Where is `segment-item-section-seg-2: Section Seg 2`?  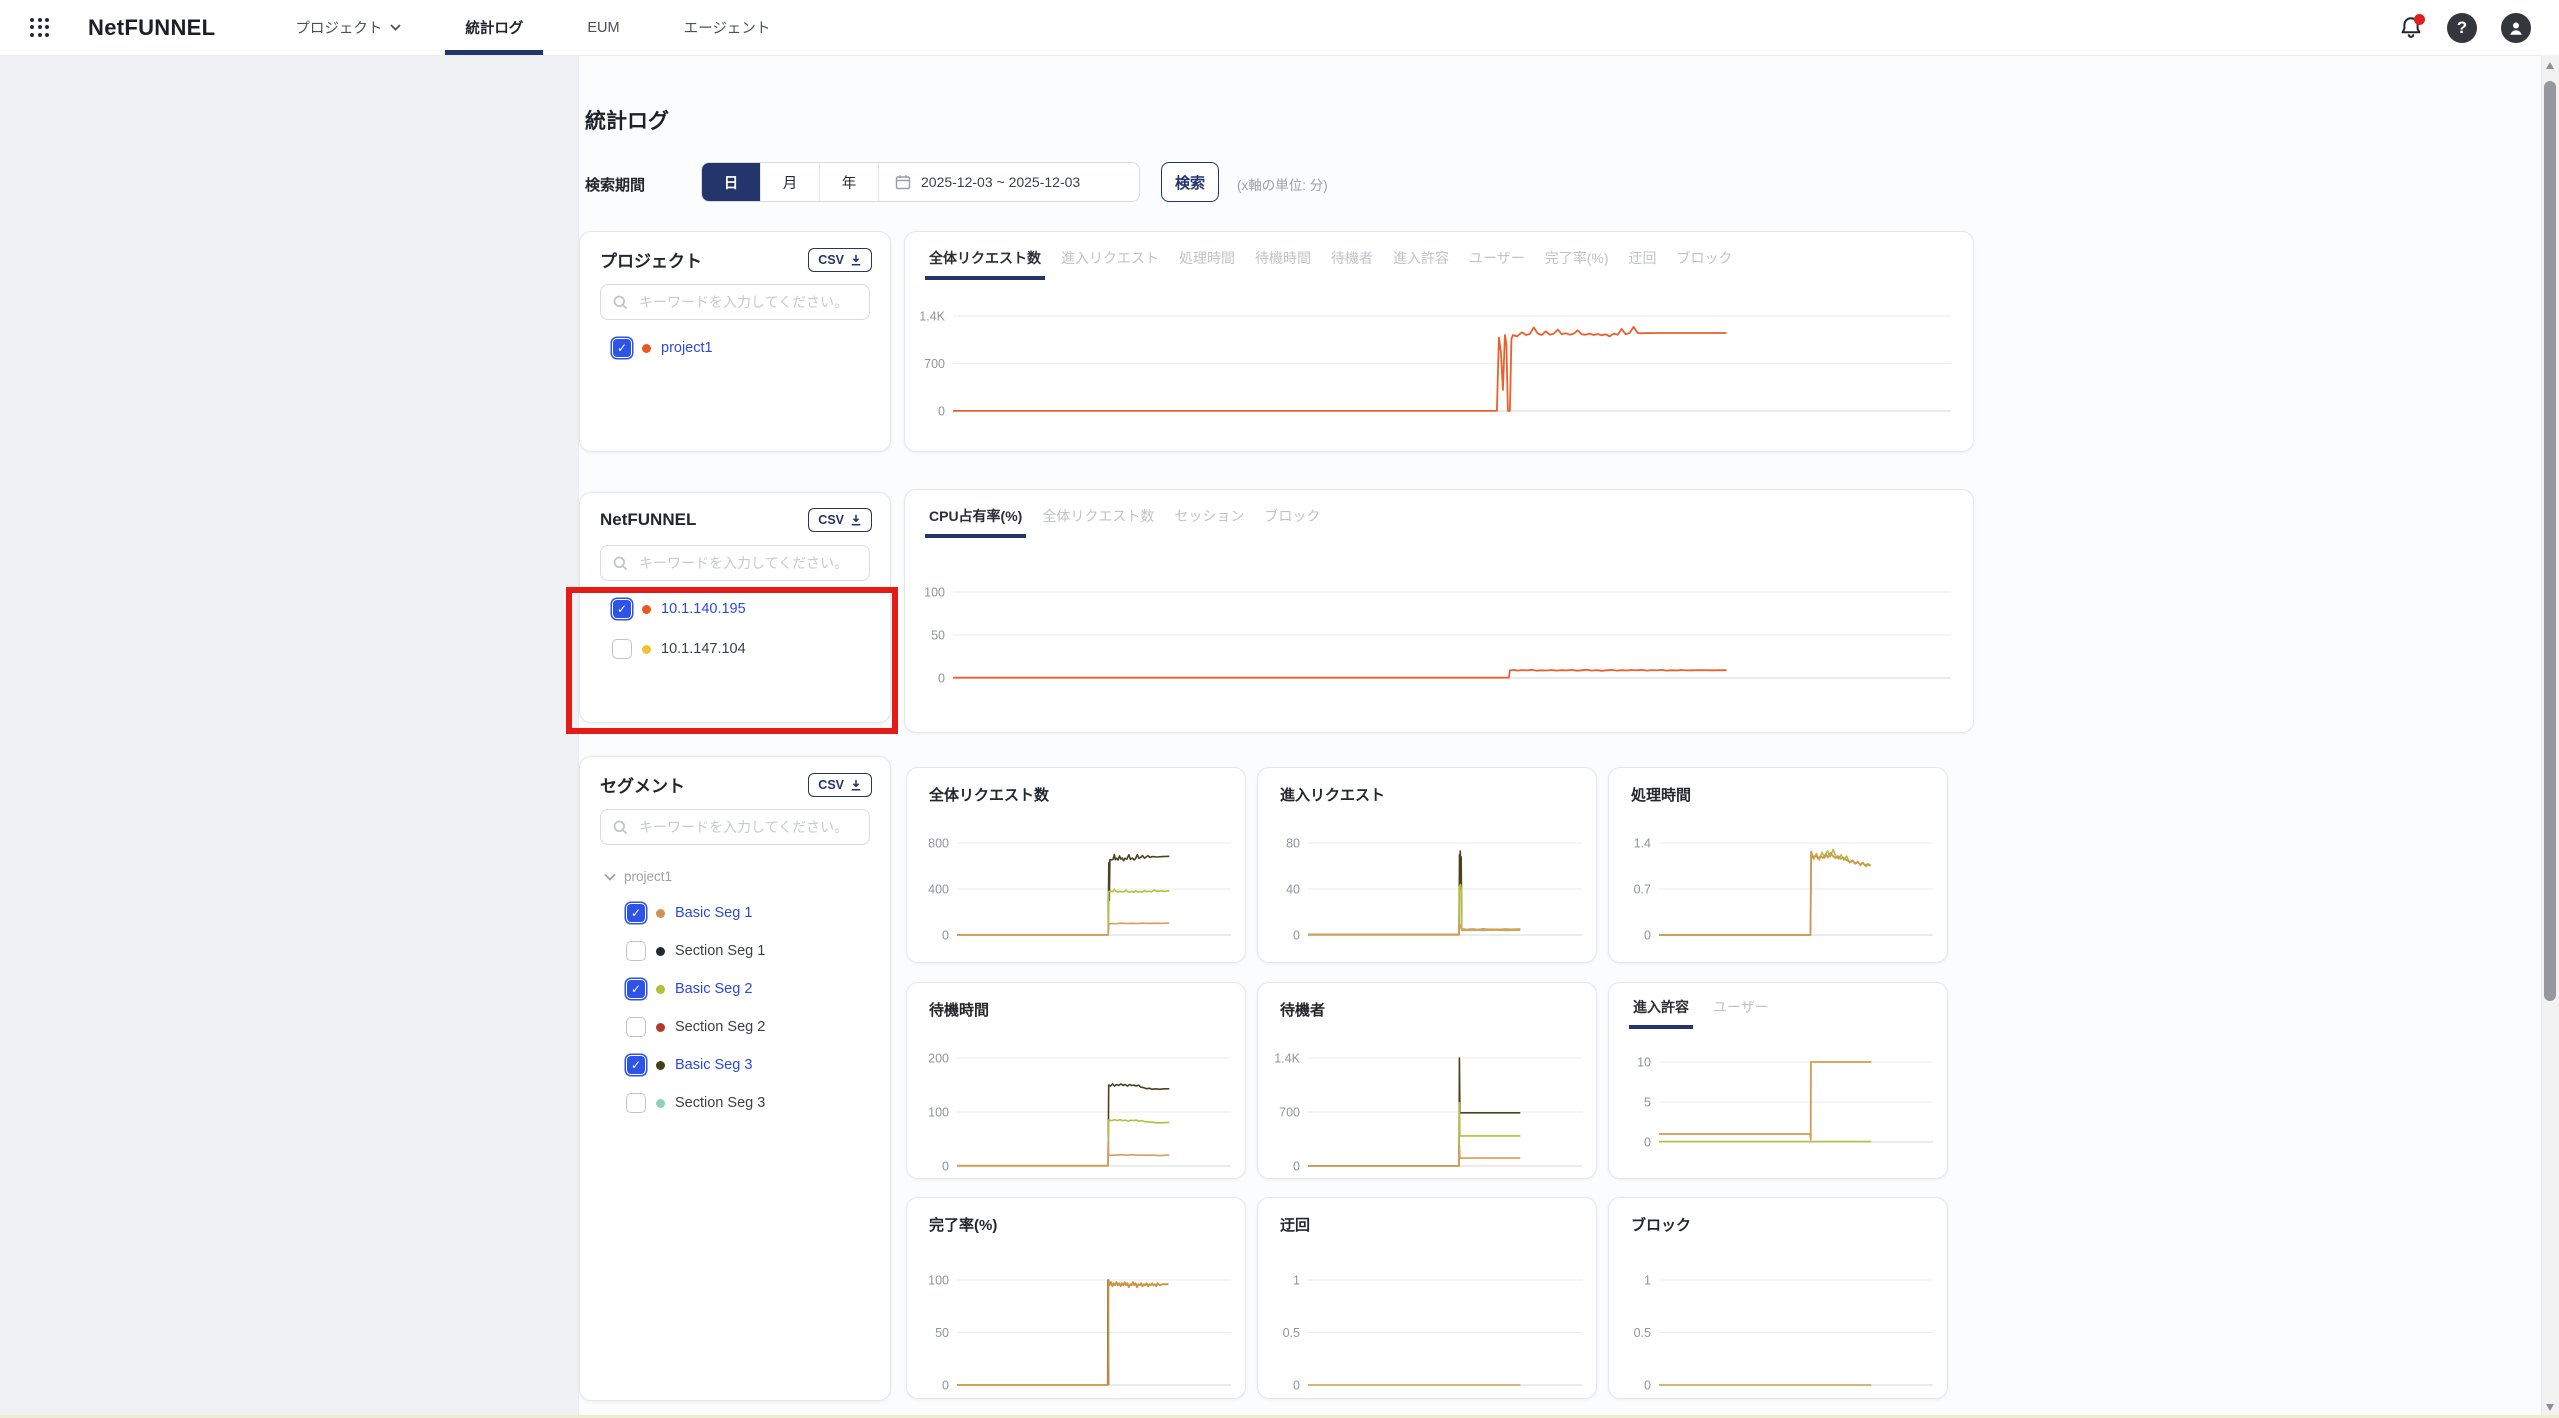 segment-item-section-seg-2: Section Seg 2 is located at coordinates (695, 1027).